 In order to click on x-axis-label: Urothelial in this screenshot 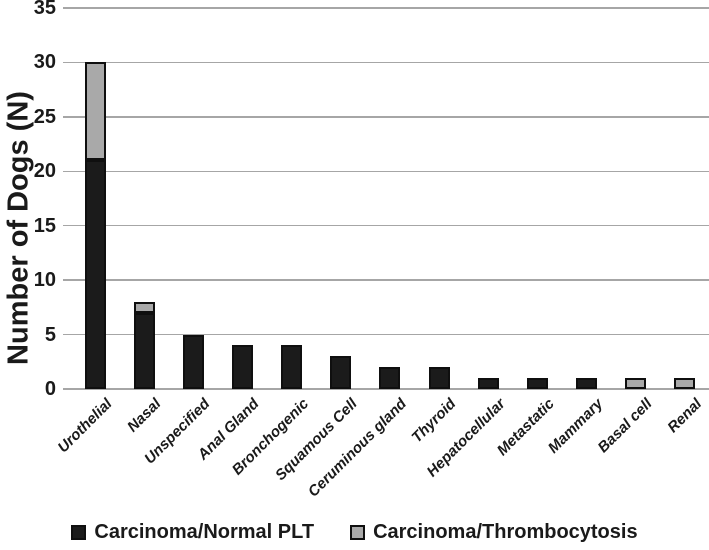, I will do `click(85, 426)`.